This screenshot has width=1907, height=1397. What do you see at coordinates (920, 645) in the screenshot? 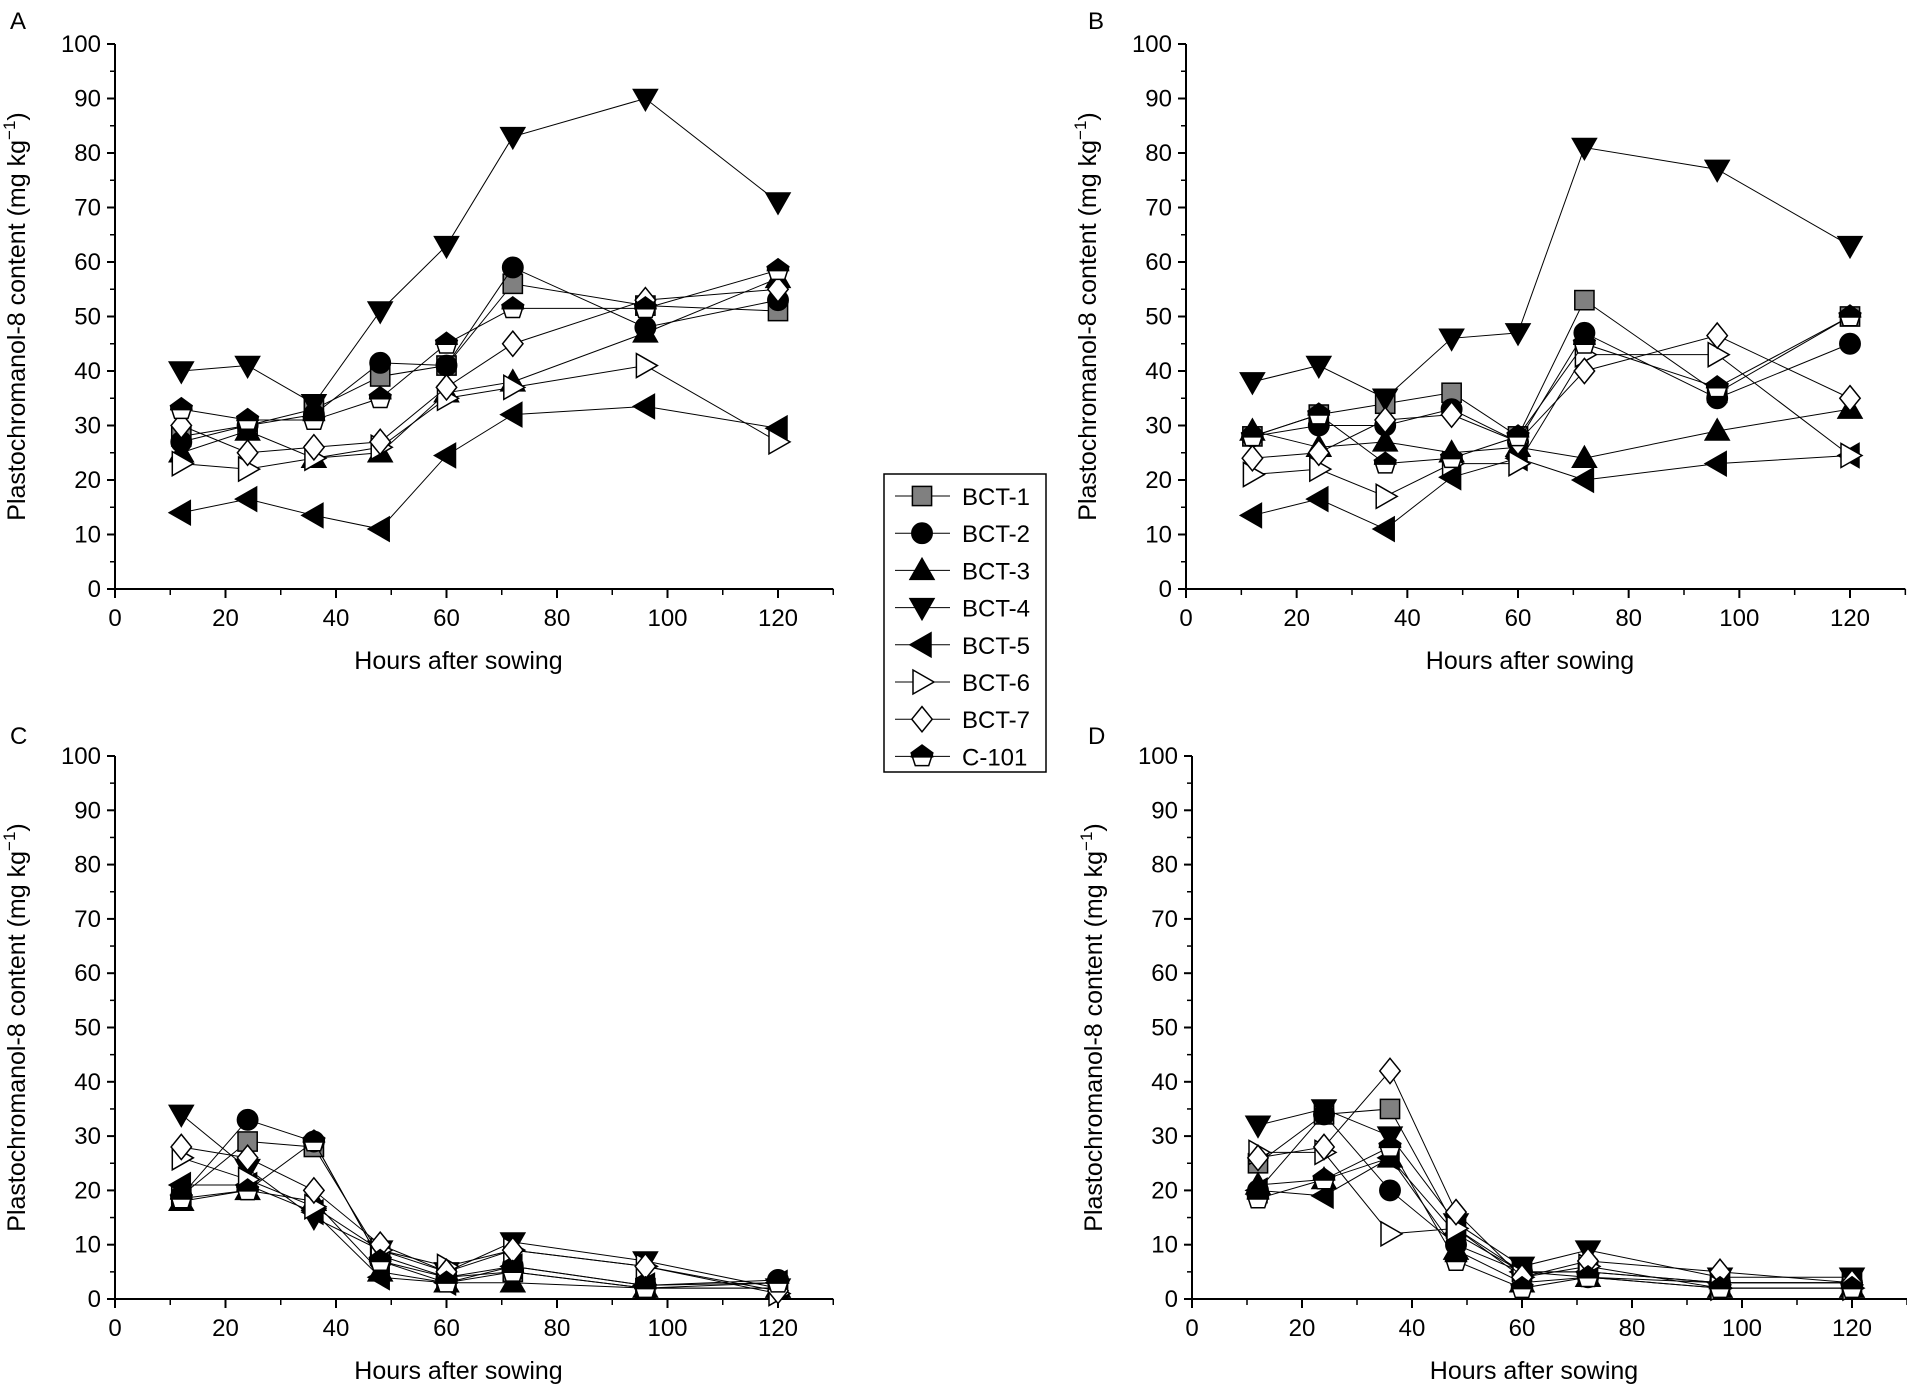
I see `triangle-left-marker-icon` at bounding box center [920, 645].